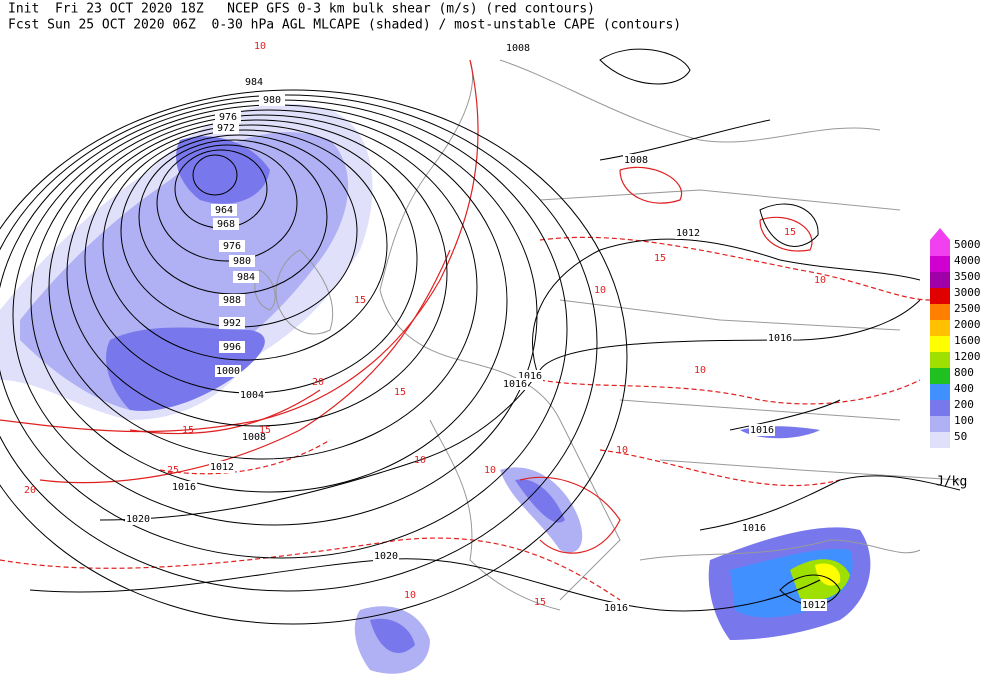  What do you see at coordinates (964, 372) in the screenshot?
I see `colorbar-label: 800` at bounding box center [964, 372].